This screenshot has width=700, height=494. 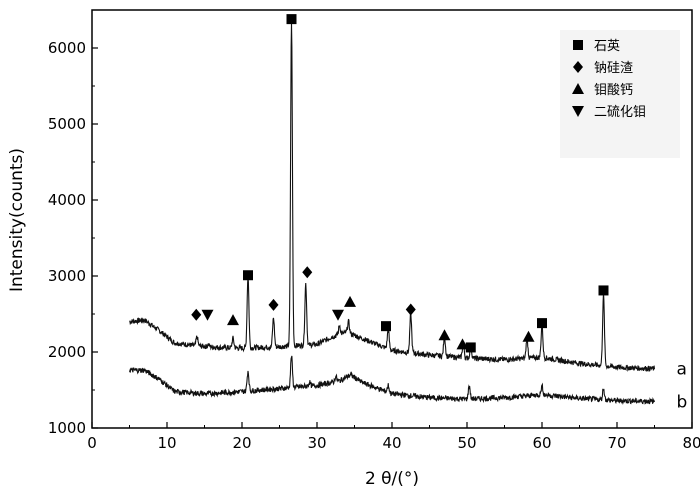 What do you see at coordinates (682, 402) in the screenshot?
I see `series-label-b: b` at bounding box center [682, 402].